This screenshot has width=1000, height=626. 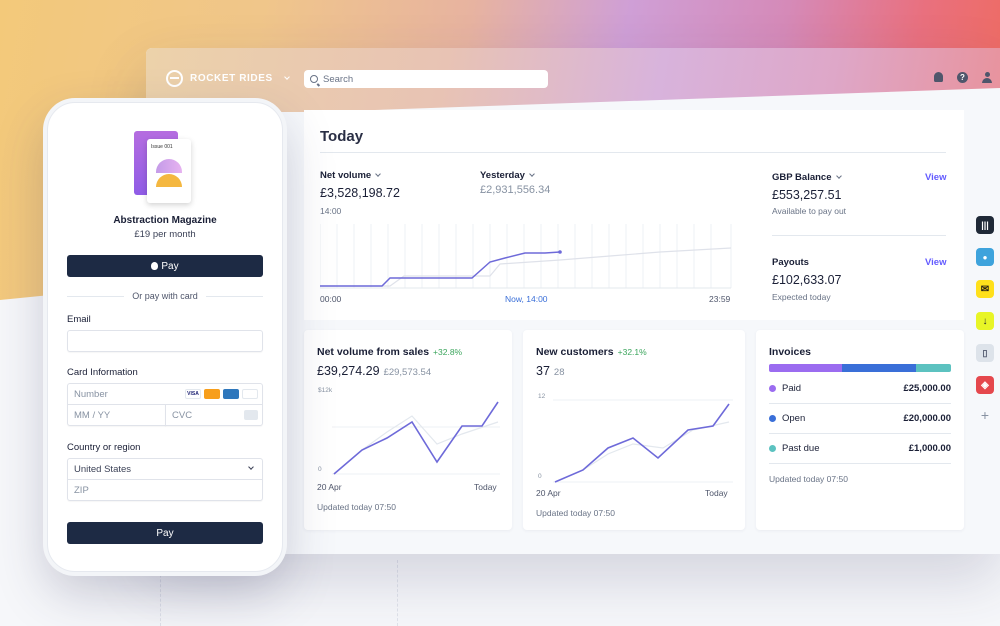 I want to click on invoice-status-bar, so click(x=860, y=368).